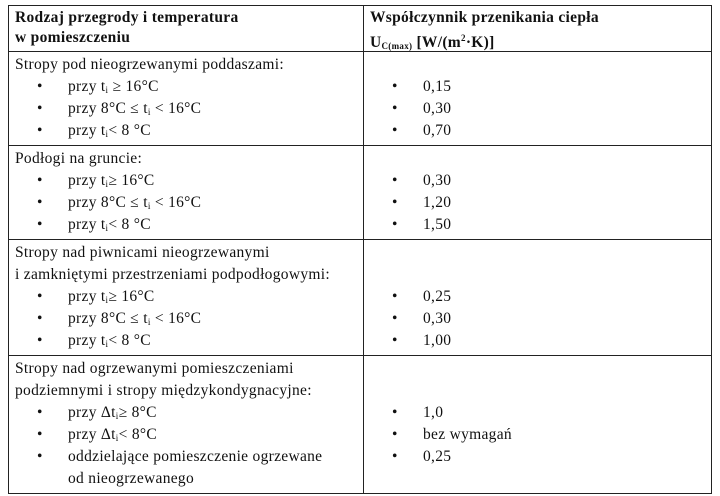 Image resolution: width=720 pixels, height=496 pixels. I want to click on condition-text: przy ti ≥ 16°C, so click(98, 86).